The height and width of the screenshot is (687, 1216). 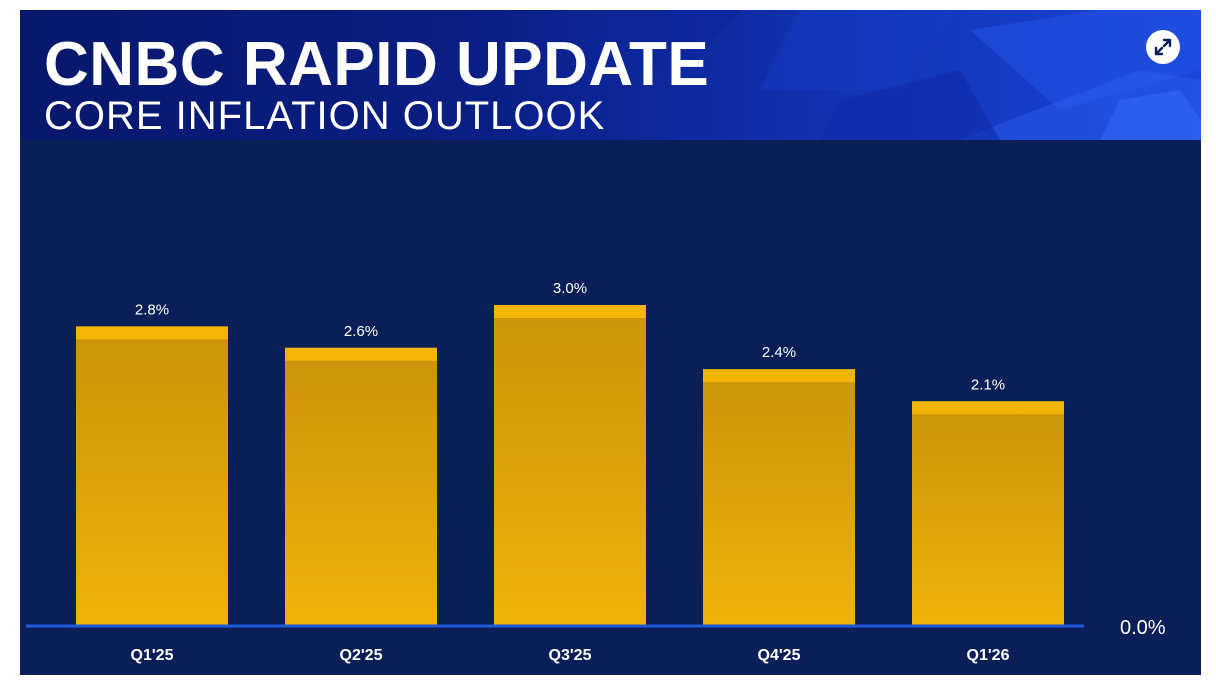 I want to click on expand-button, so click(x=1163, y=47).